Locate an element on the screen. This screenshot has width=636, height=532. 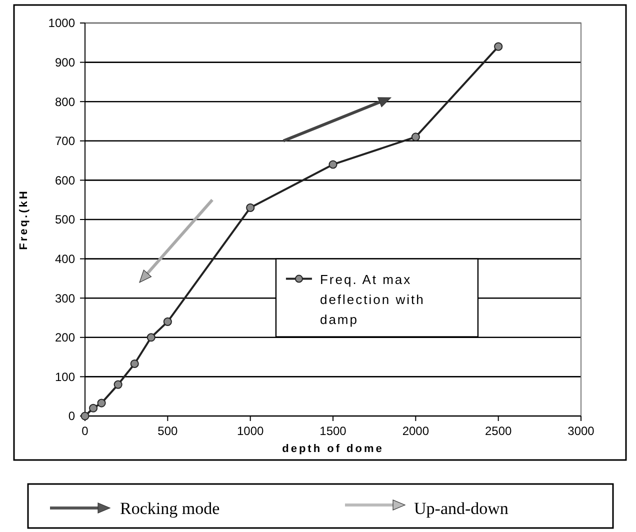
x-tick-label: 3000 is located at coordinates (581, 431).